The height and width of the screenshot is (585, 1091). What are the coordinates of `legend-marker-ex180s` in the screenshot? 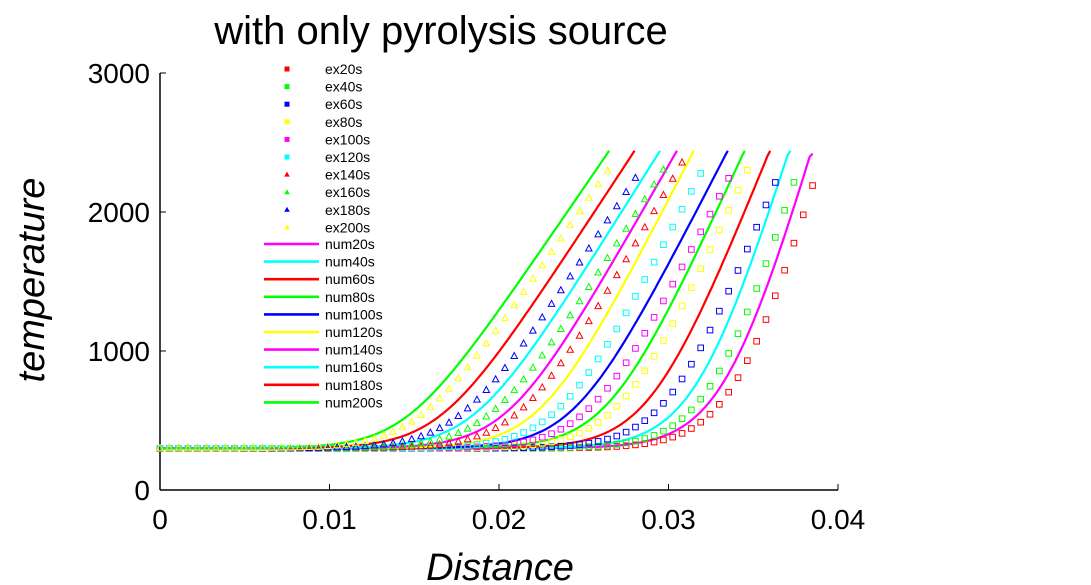 It's located at (287, 209).